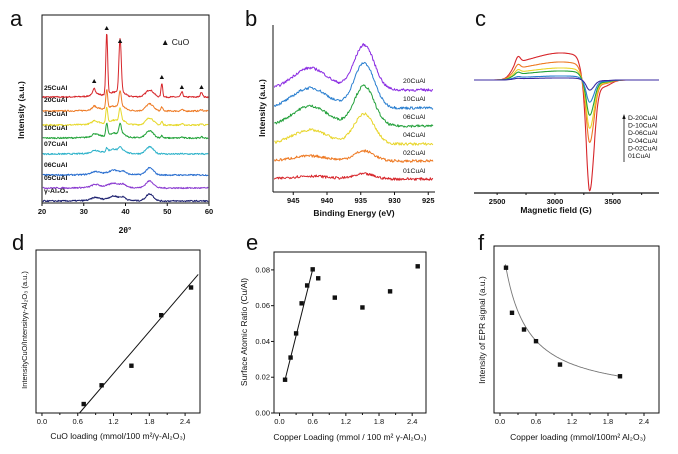  I want to click on series-label: γ-Al₂O₃, so click(56, 191).